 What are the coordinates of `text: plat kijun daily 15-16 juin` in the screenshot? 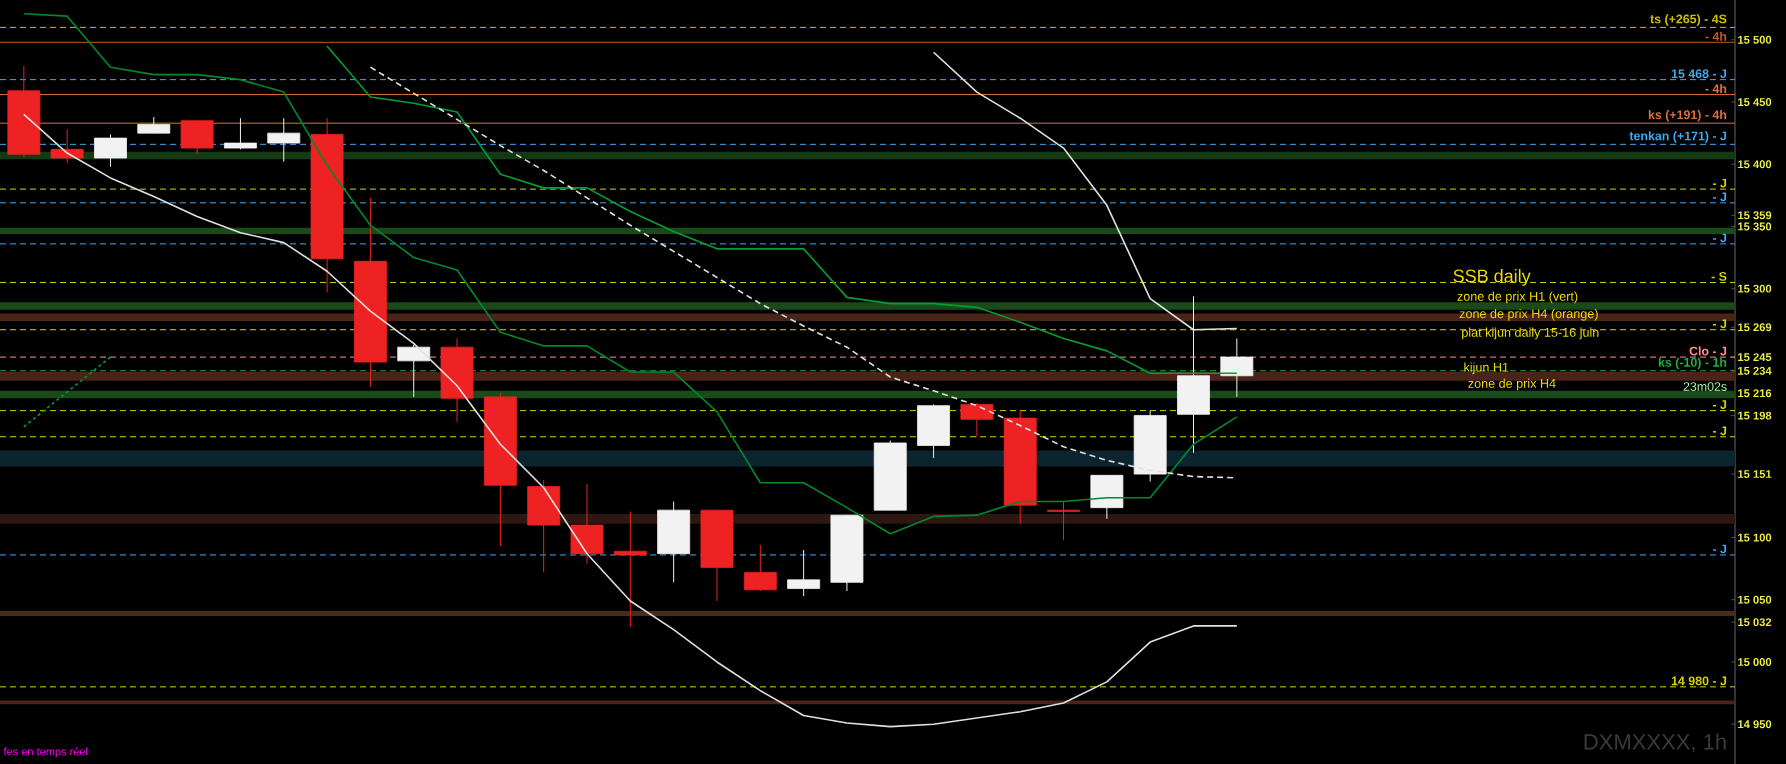 It's located at (1530, 333).